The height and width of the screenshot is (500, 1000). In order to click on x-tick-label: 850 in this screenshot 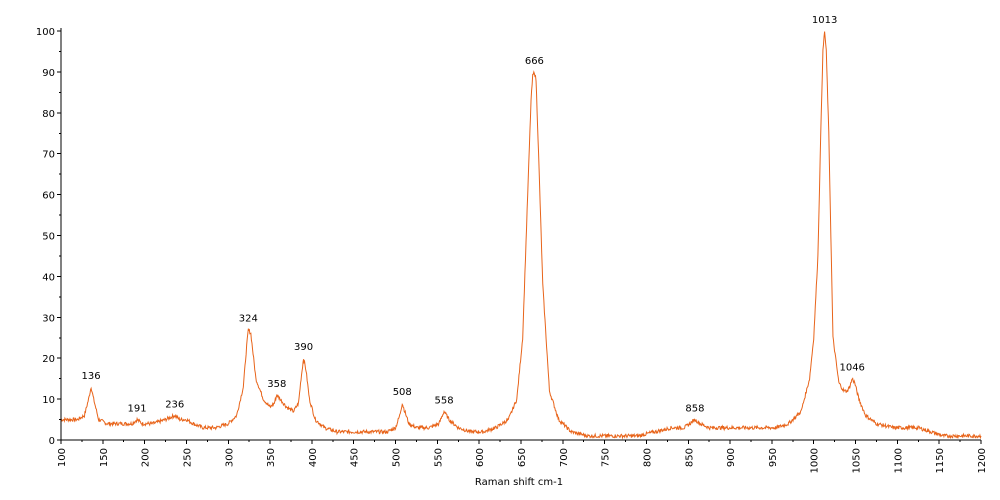, I will do `click(689, 457)`.